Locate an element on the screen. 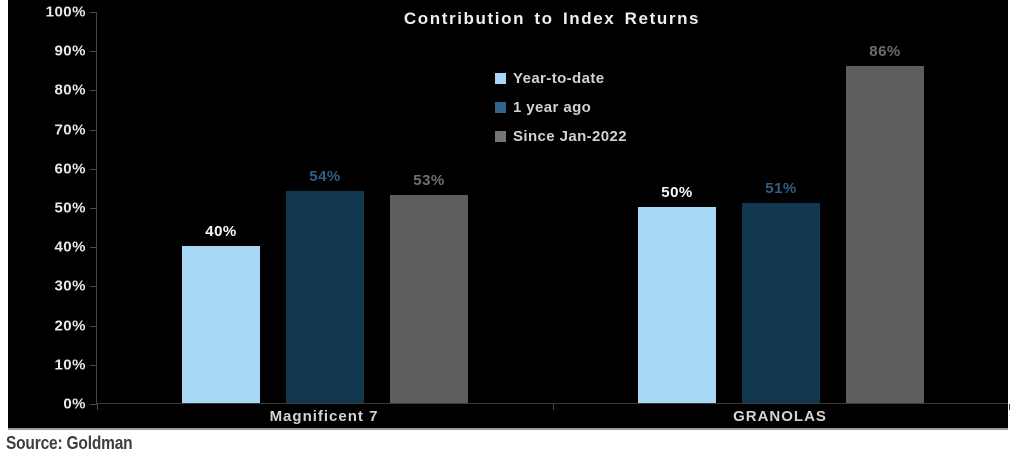  bar-wrap: 51% is located at coordinates (781, 207).